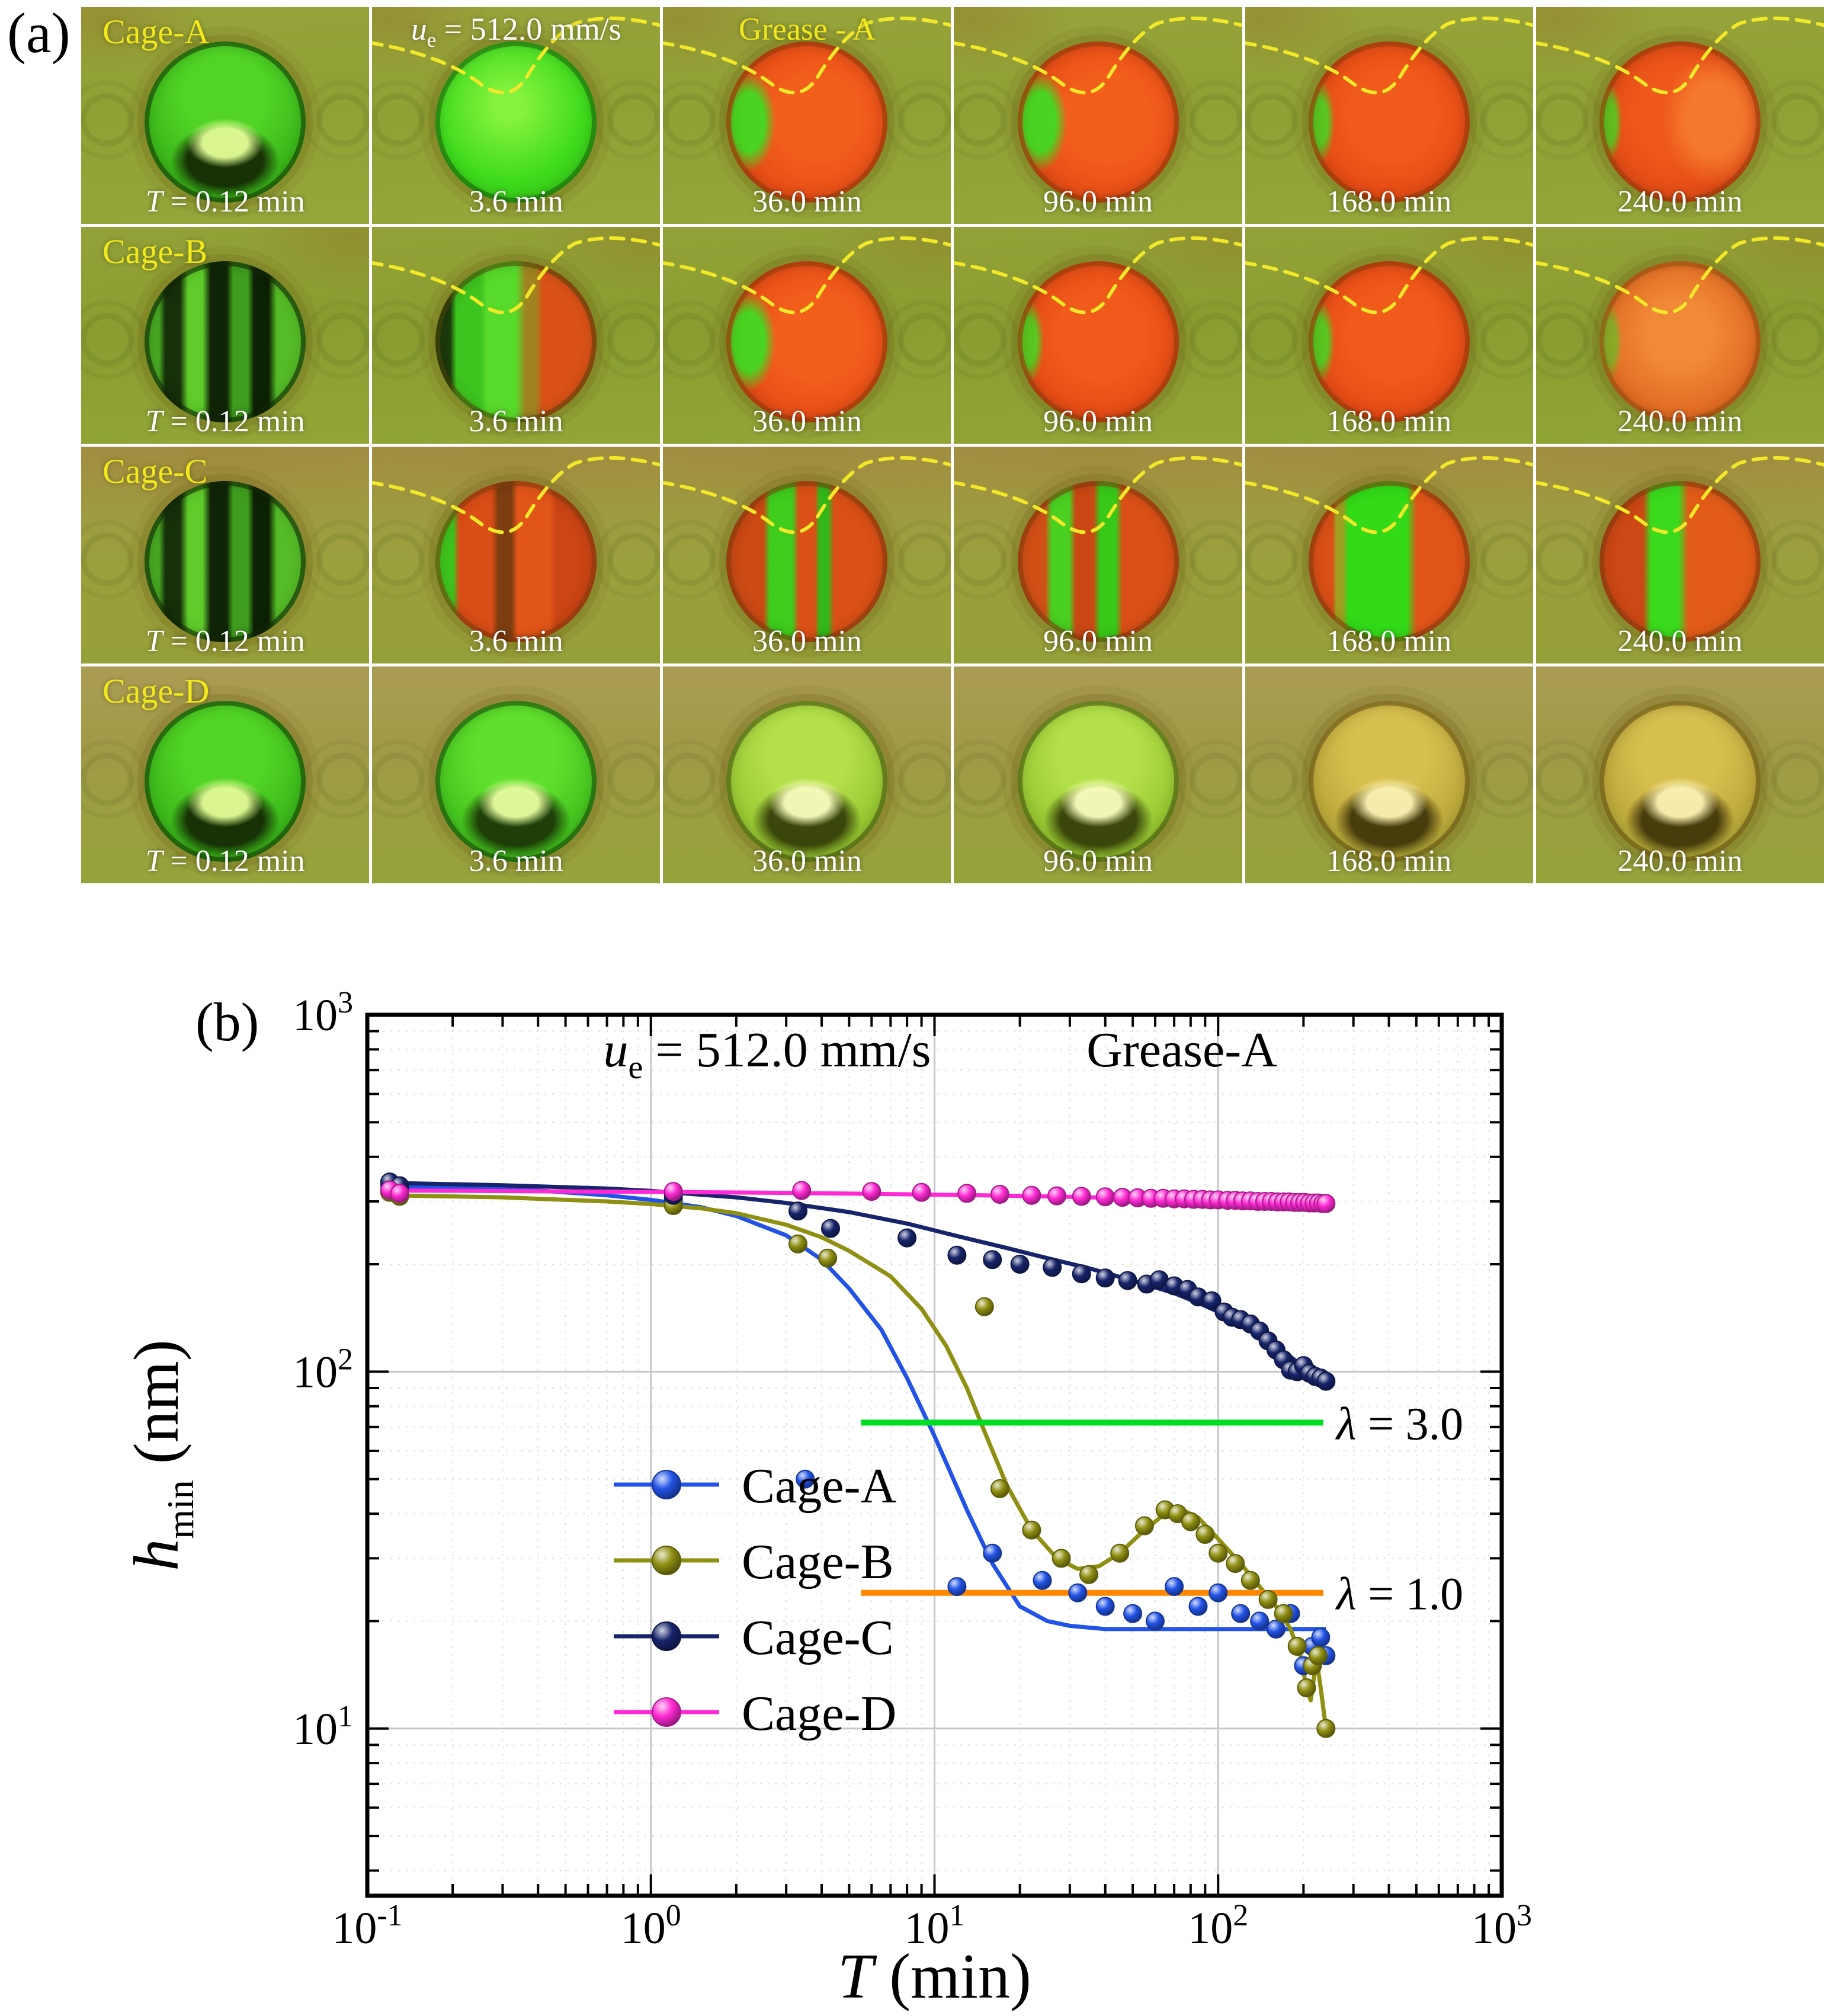  What do you see at coordinates (767, 1054) in the screenshot?
I see `speed-title: ue = 512.0 mm/s` at bounding box center [767, 1054].